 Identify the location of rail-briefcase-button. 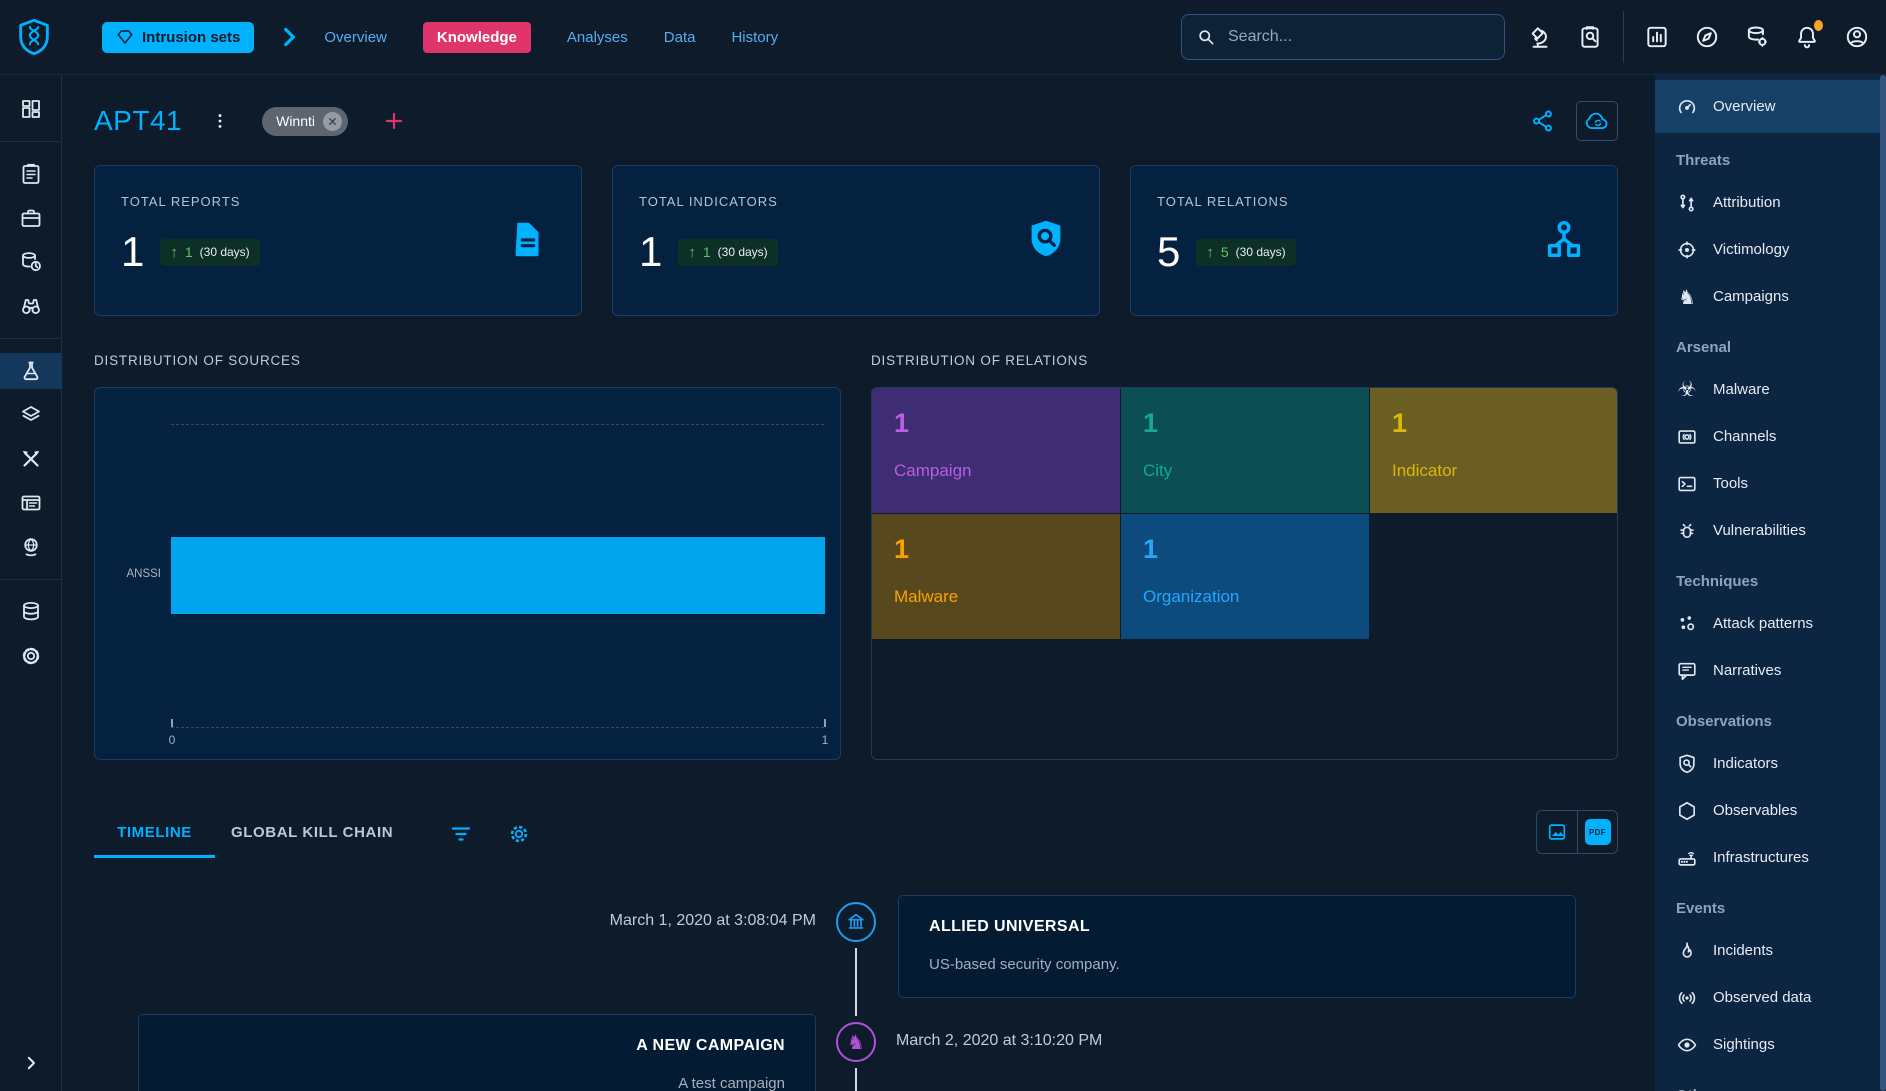
(31, 218).